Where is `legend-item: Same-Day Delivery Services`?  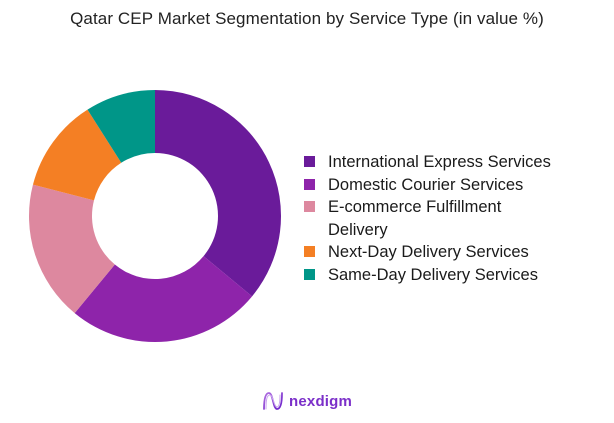 legend-item: Same-Day Delivery Services is located at coordinates (454, 275).